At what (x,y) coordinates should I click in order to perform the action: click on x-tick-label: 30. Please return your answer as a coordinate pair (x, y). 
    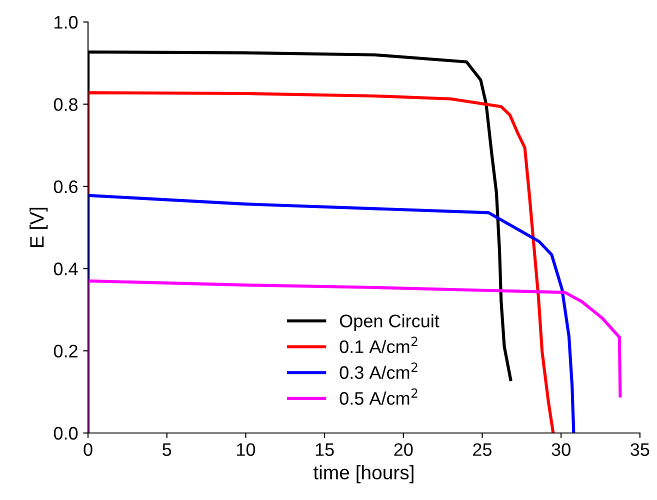
    Looking at the image, I should click on (561, 449).